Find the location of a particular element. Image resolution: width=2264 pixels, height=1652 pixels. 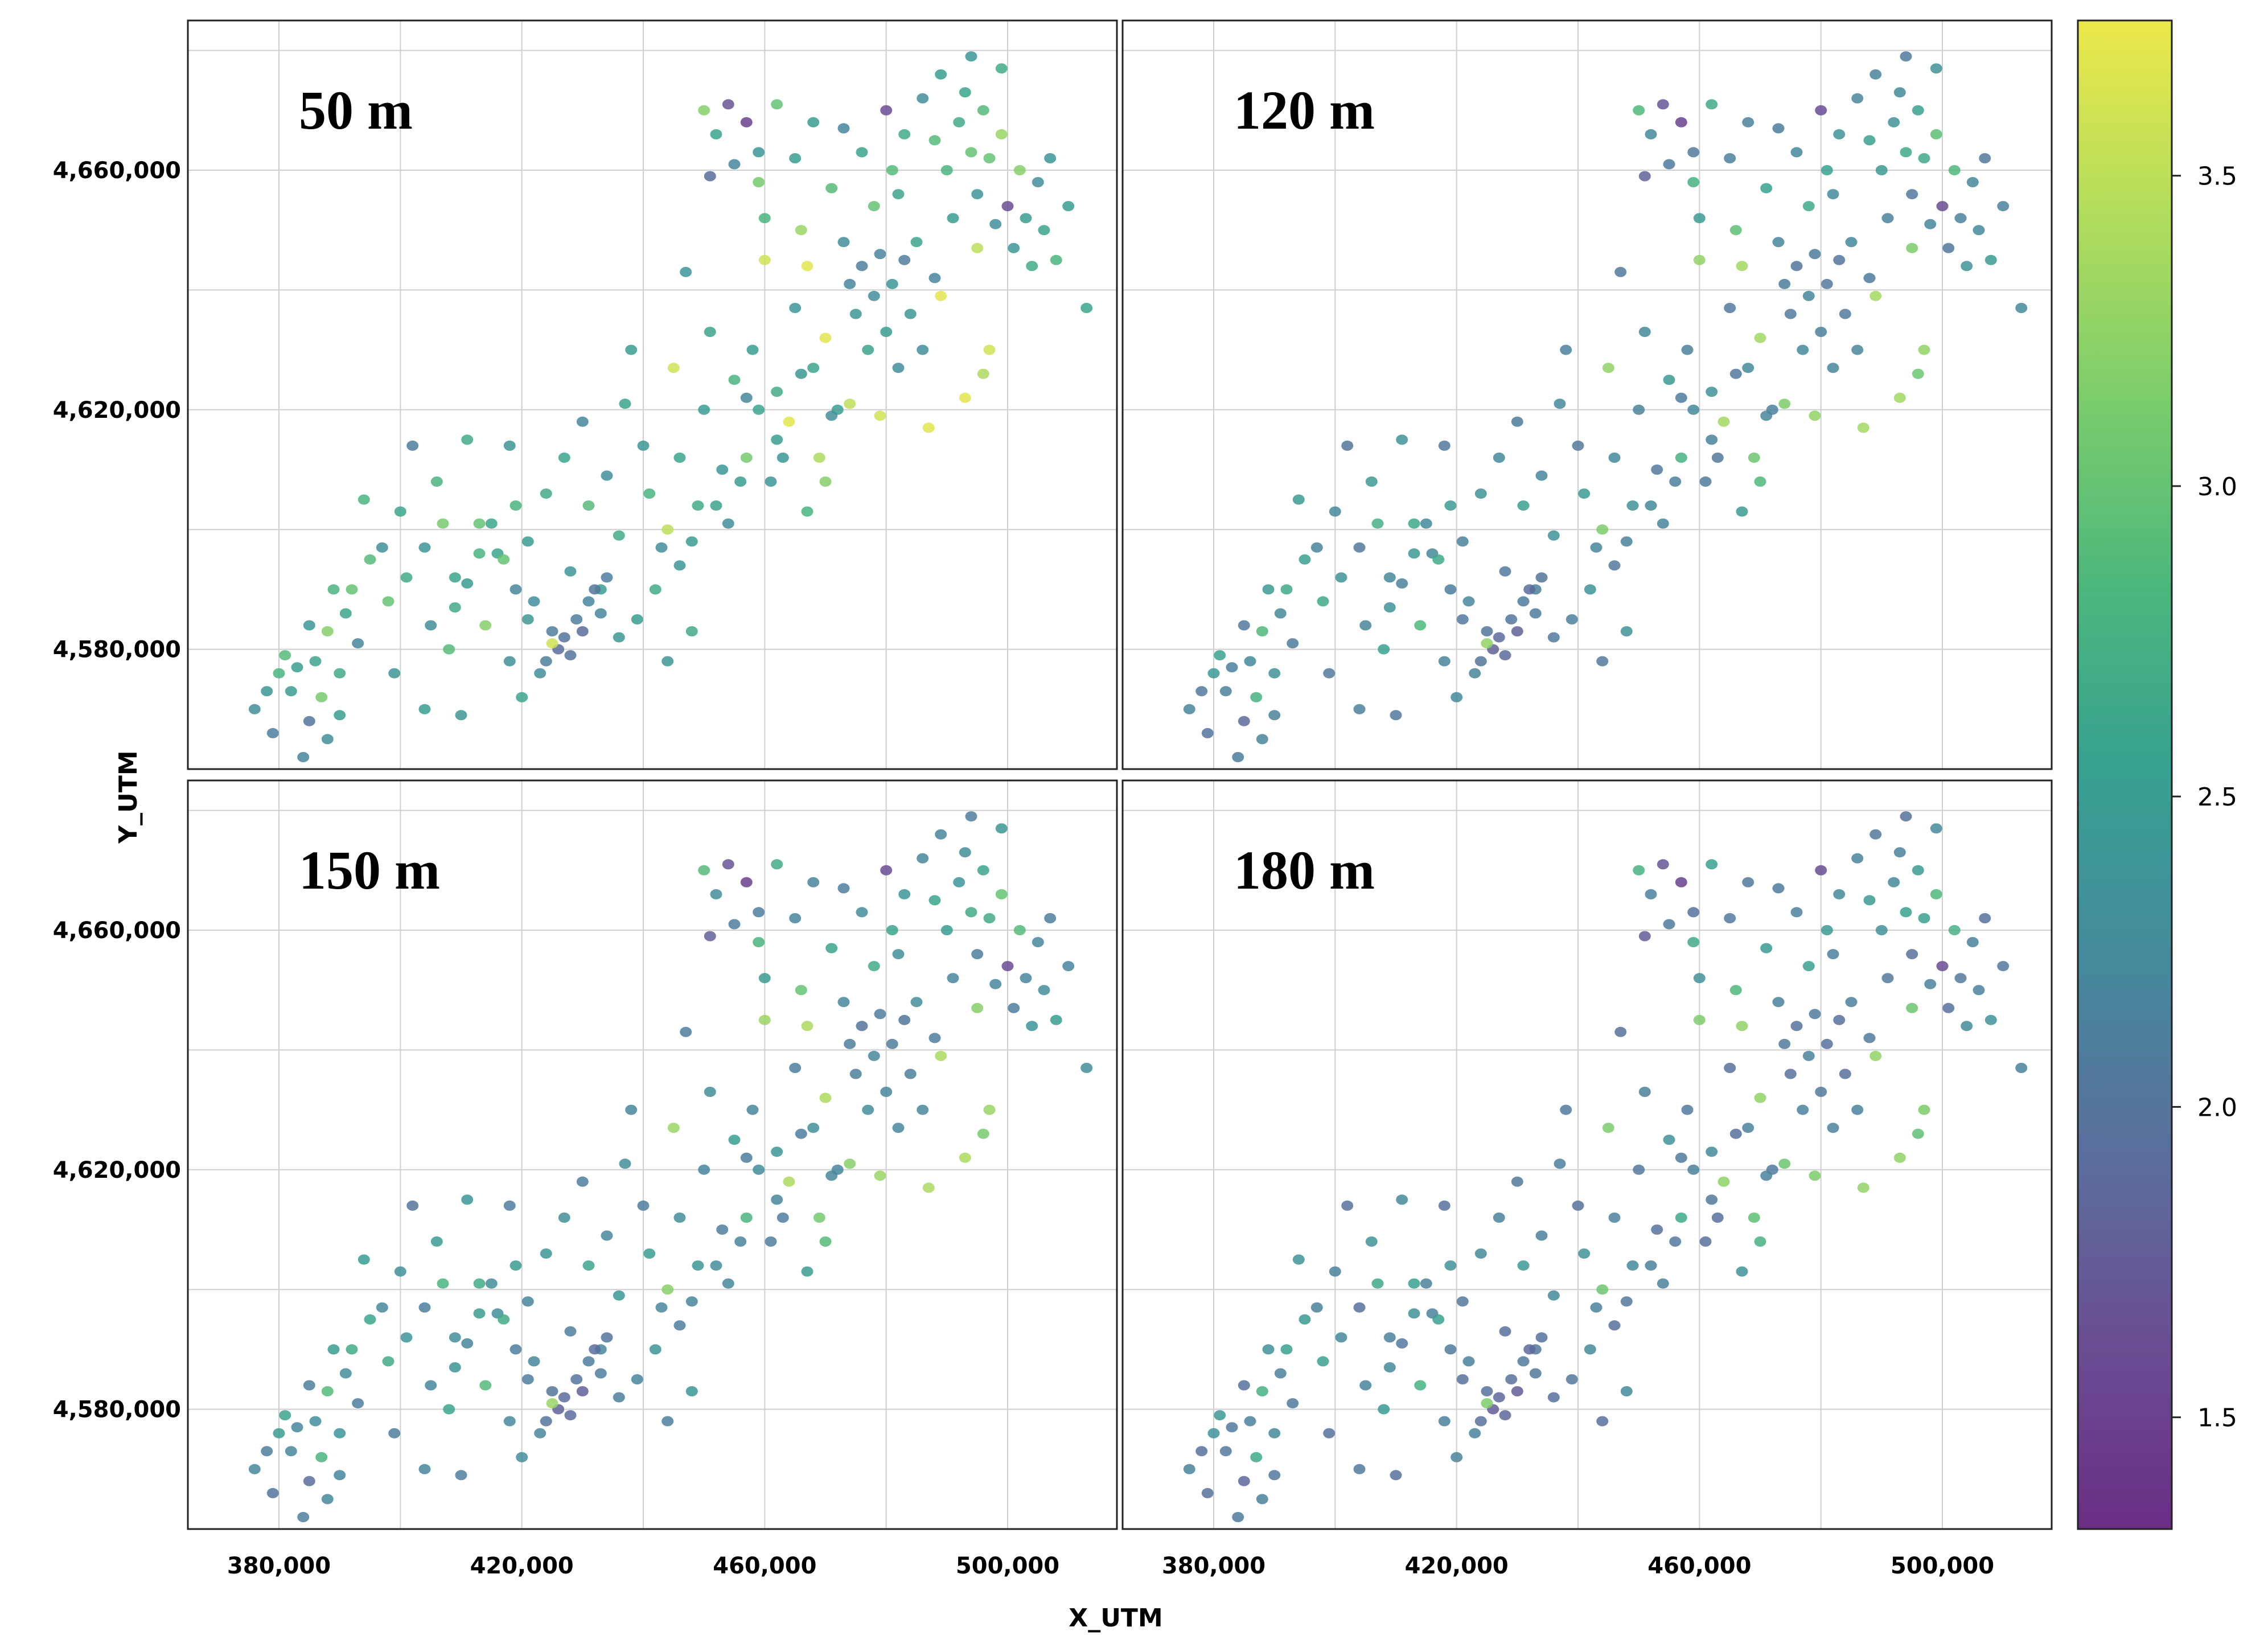

y-tick-labels-top: 4,580,000 4,620,000 4,660,000 is located at coordinates (117, 410).